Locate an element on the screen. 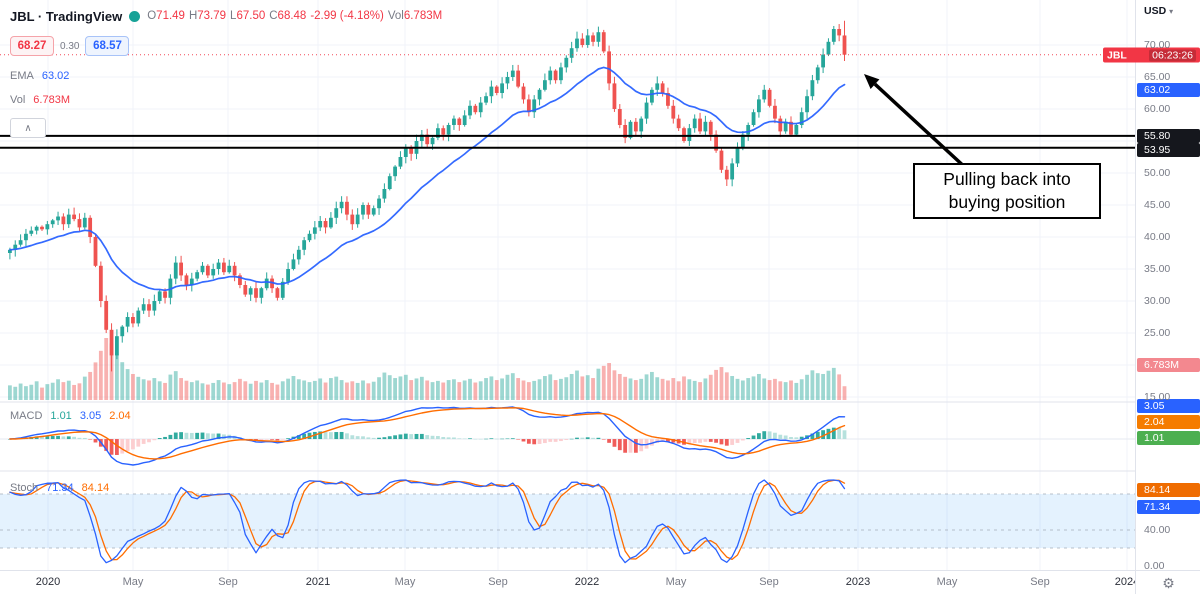 This screenshot has height=594, width=1200. macd-line-value: 3.05 is located at coordinates (90, 416).